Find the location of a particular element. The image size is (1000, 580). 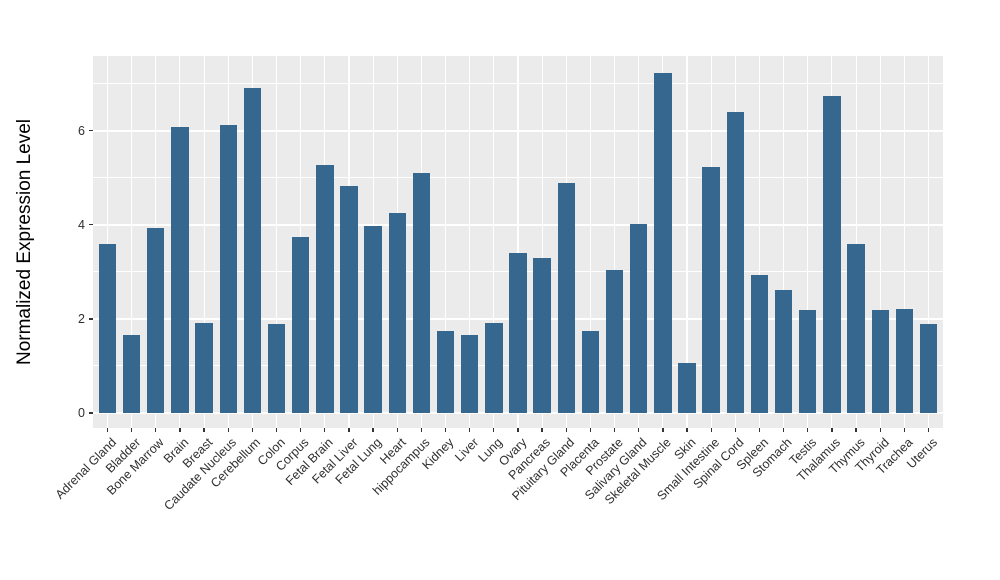

y-tick-label: 0 is located at coordinates (81, 412).